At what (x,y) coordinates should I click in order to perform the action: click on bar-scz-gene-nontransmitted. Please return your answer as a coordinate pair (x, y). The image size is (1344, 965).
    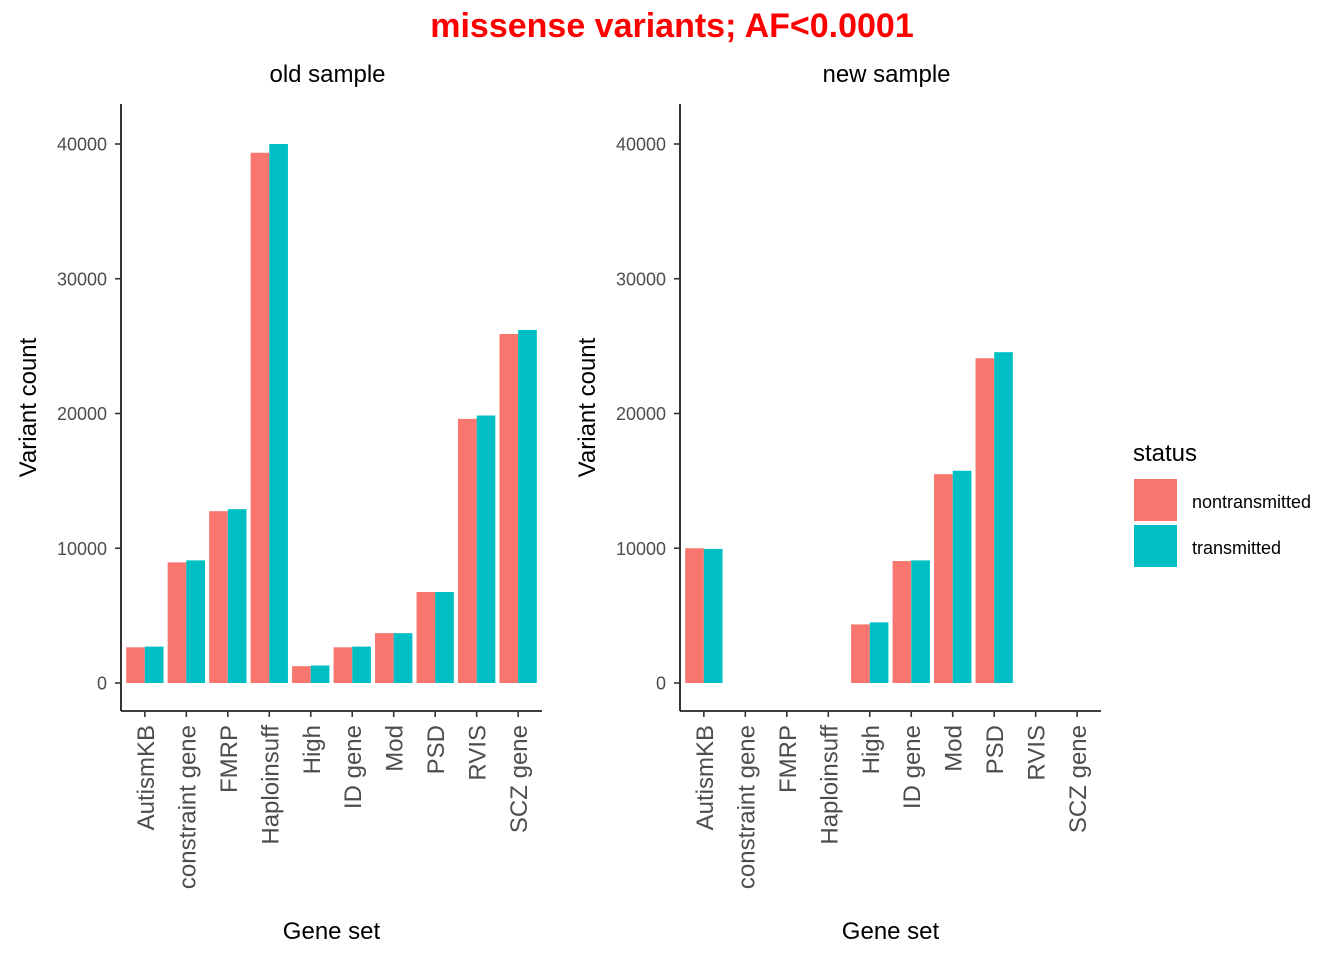
    Looking at the image, I should click on (509, 508).